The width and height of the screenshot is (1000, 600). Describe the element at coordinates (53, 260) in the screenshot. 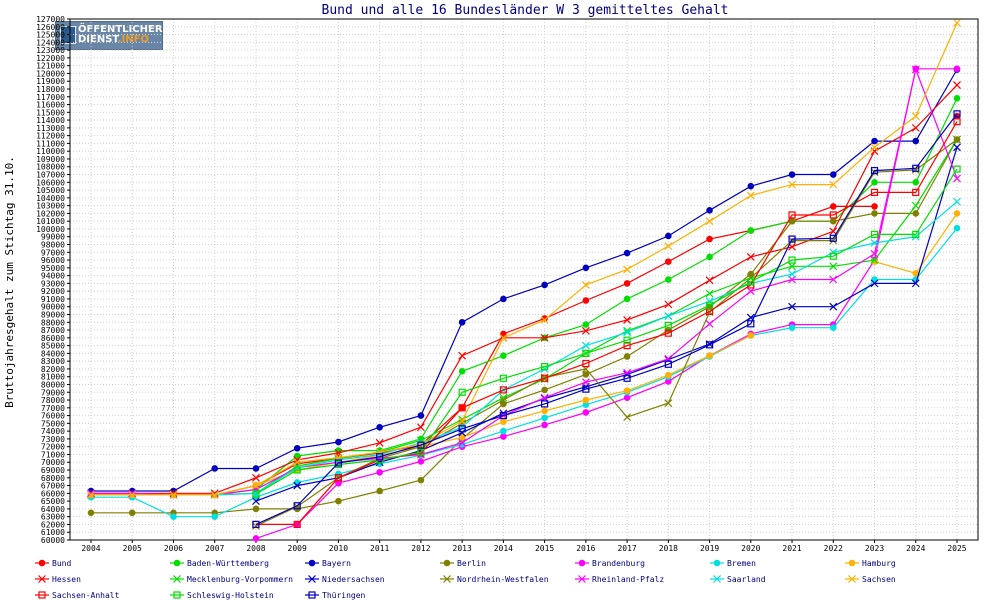

I see `y-tick-label: 96000` at that location.